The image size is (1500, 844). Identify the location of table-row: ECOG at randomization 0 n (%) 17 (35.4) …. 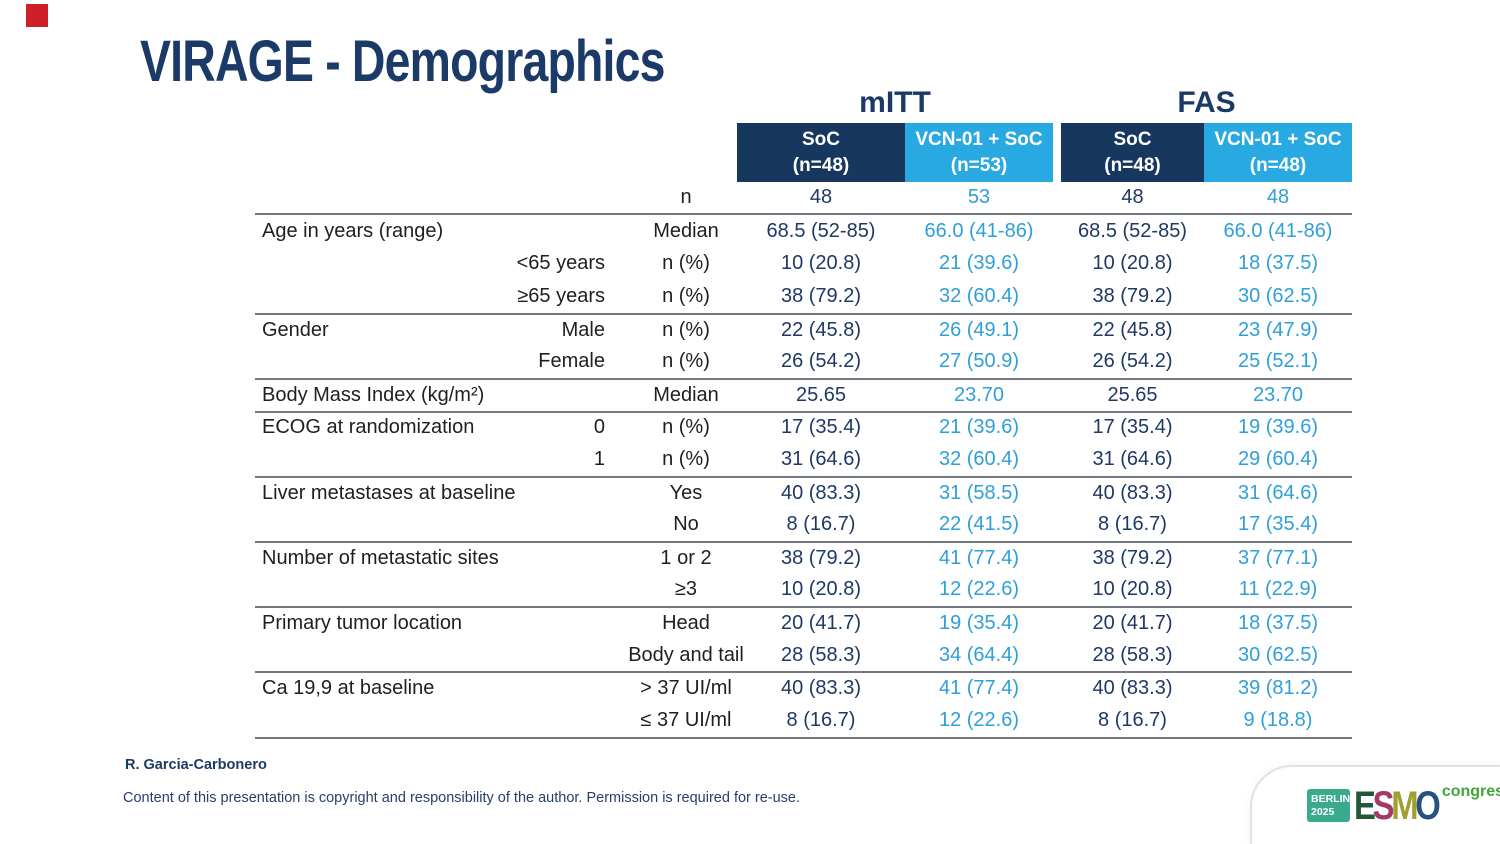
(803, 427).